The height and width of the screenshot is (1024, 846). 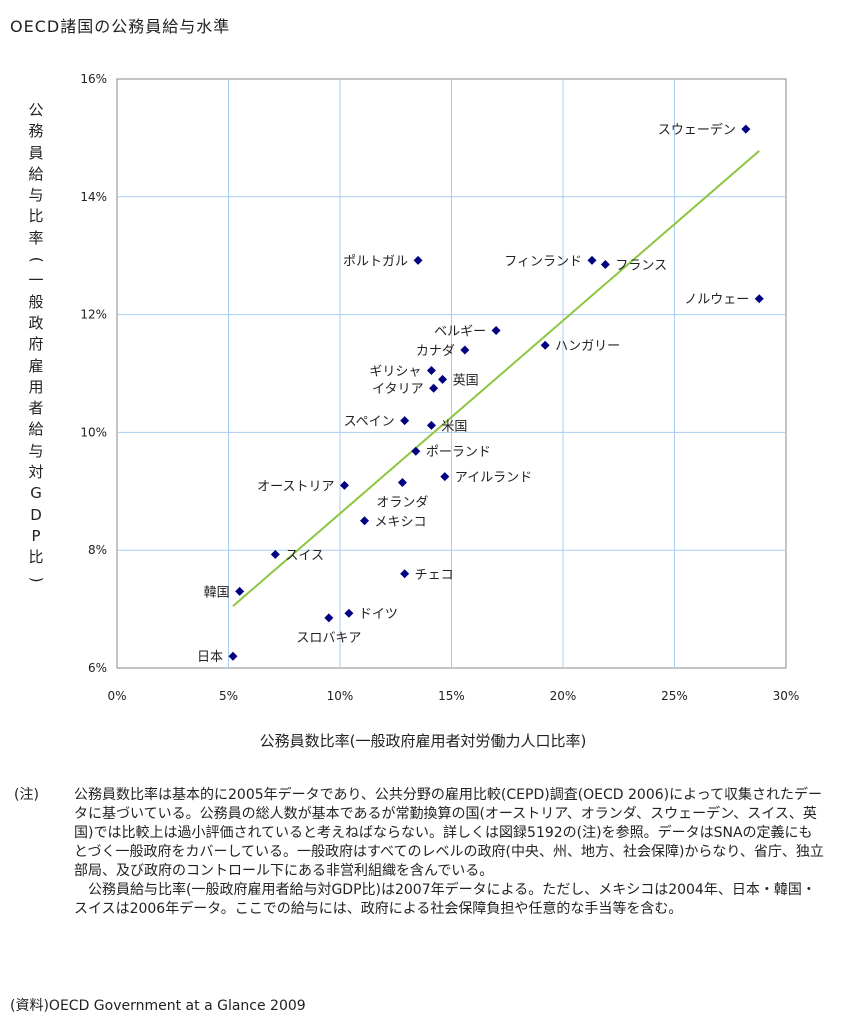 I want to click on data-label: スウェーデン, so click(x=697, y=130).